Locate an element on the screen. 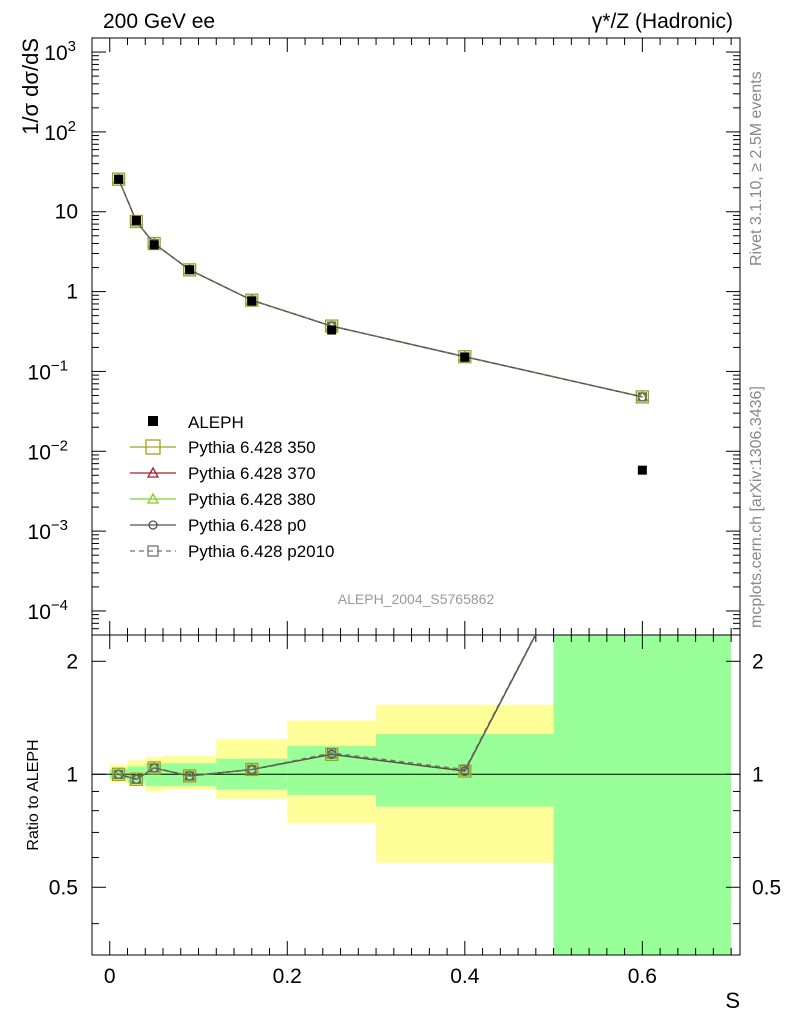  ratio-y-tick-label-left: 1 is located at coordinates (72, 774).